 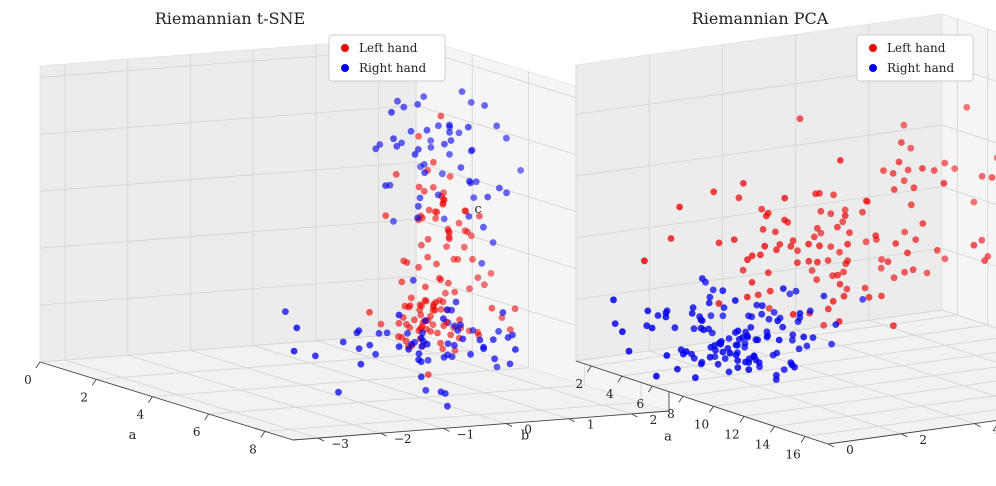 I want to click on y-tick-label: 2, so click(x=654, y=420).